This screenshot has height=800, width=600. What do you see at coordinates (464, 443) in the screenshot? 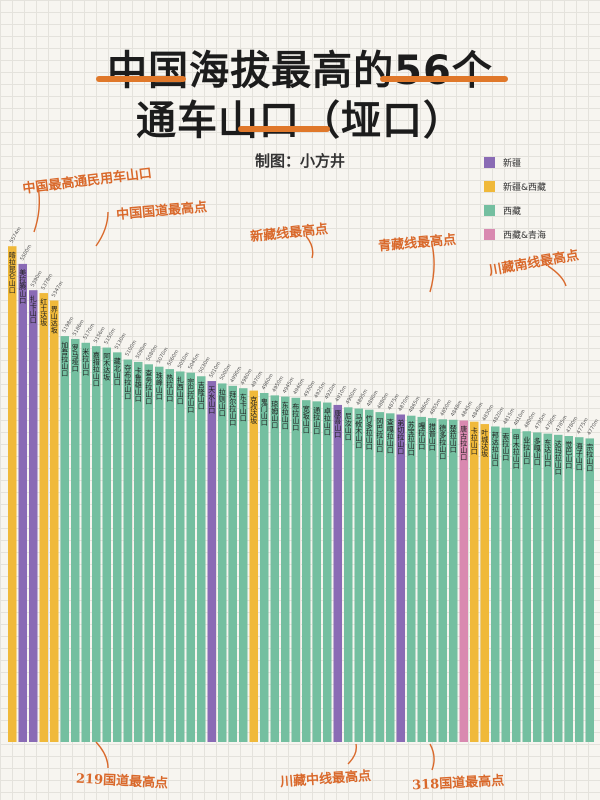
I see `bar-name-label: 唐古拉山口` at bounding box center [464, 443].